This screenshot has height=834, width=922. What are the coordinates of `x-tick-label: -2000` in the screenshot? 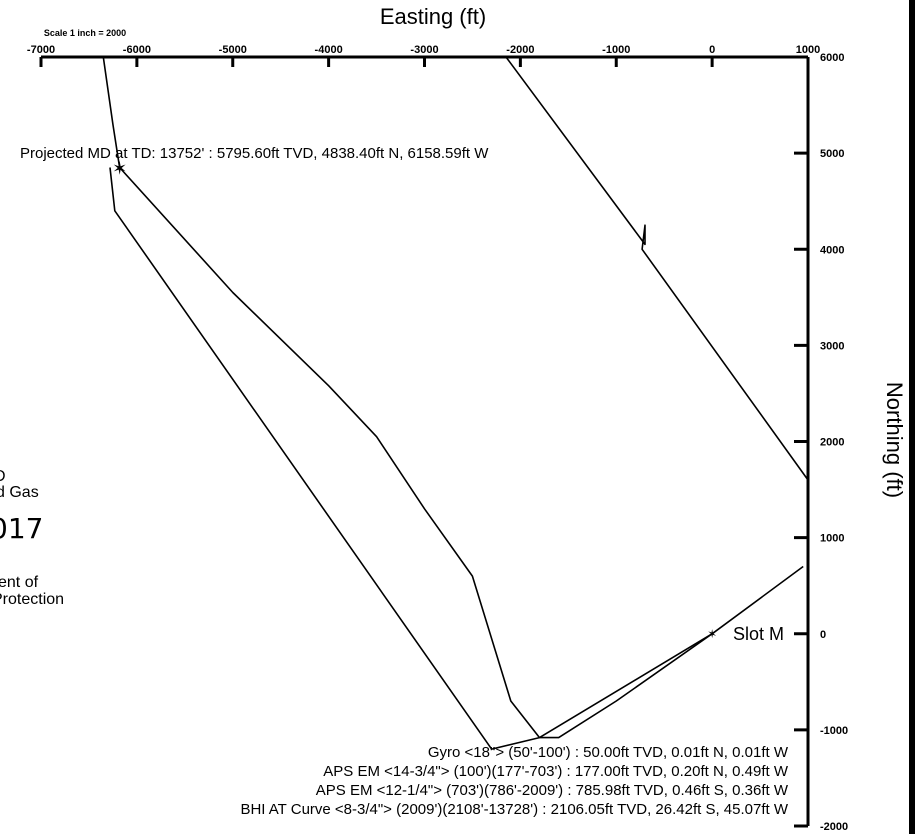 It's located at (520, 50).